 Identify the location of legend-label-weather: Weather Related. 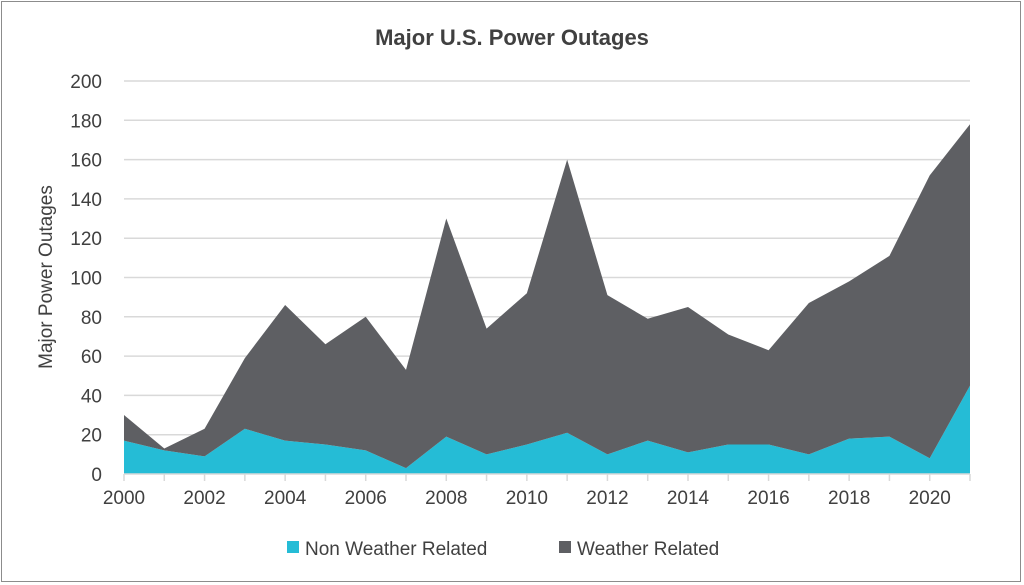
(648, 549).